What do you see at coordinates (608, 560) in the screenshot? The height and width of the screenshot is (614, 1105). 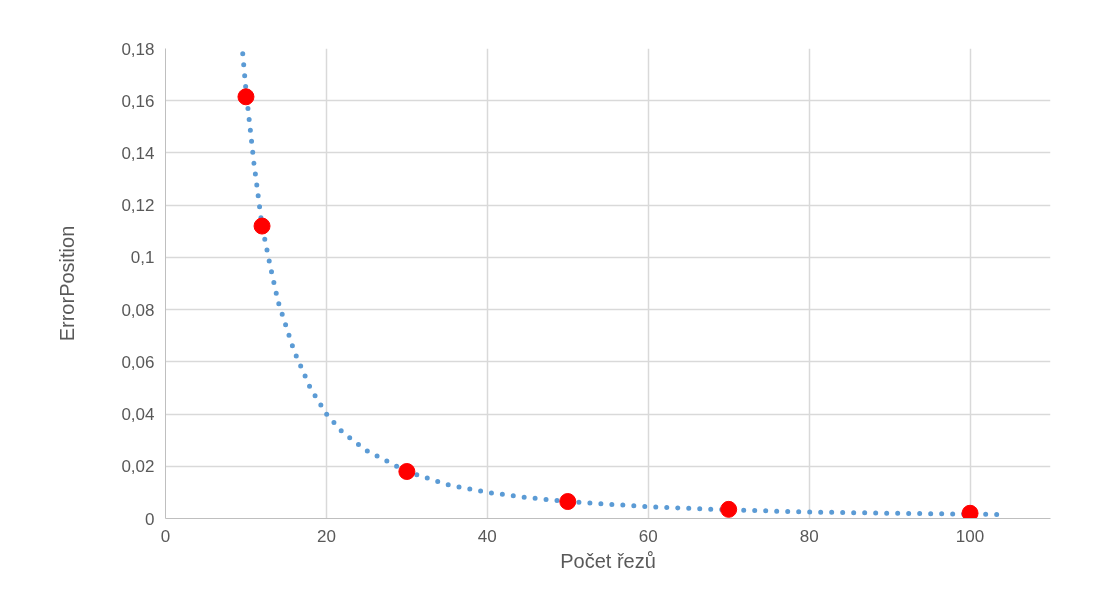 I see `x-axis-title: Počet řezů` at bounding box center [608, 560].